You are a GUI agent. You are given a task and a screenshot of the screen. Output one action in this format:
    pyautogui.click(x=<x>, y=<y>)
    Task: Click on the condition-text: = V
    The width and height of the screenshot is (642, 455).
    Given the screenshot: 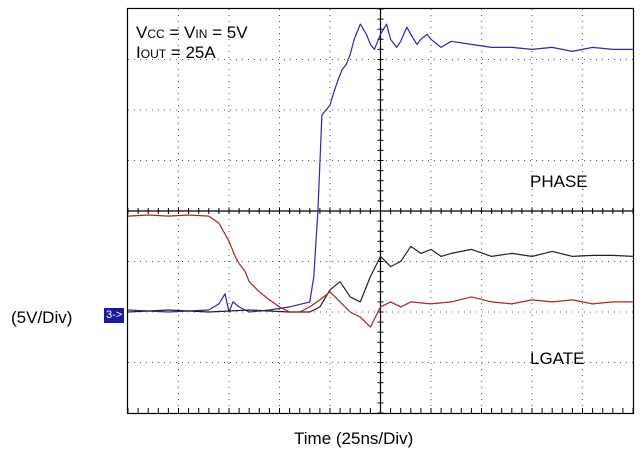 What is the action you would take?
    pyautogui.click(x=180, y=32)
    